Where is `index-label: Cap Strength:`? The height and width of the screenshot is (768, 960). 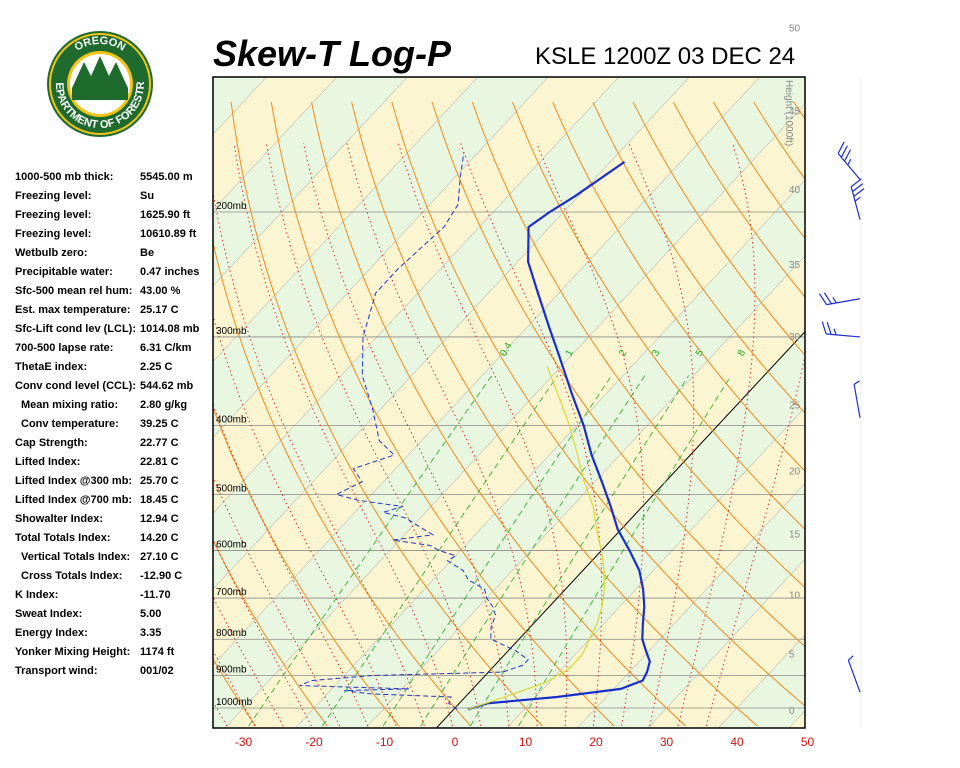 index-label: Cap Strength: is located at coordinates (51, 443).